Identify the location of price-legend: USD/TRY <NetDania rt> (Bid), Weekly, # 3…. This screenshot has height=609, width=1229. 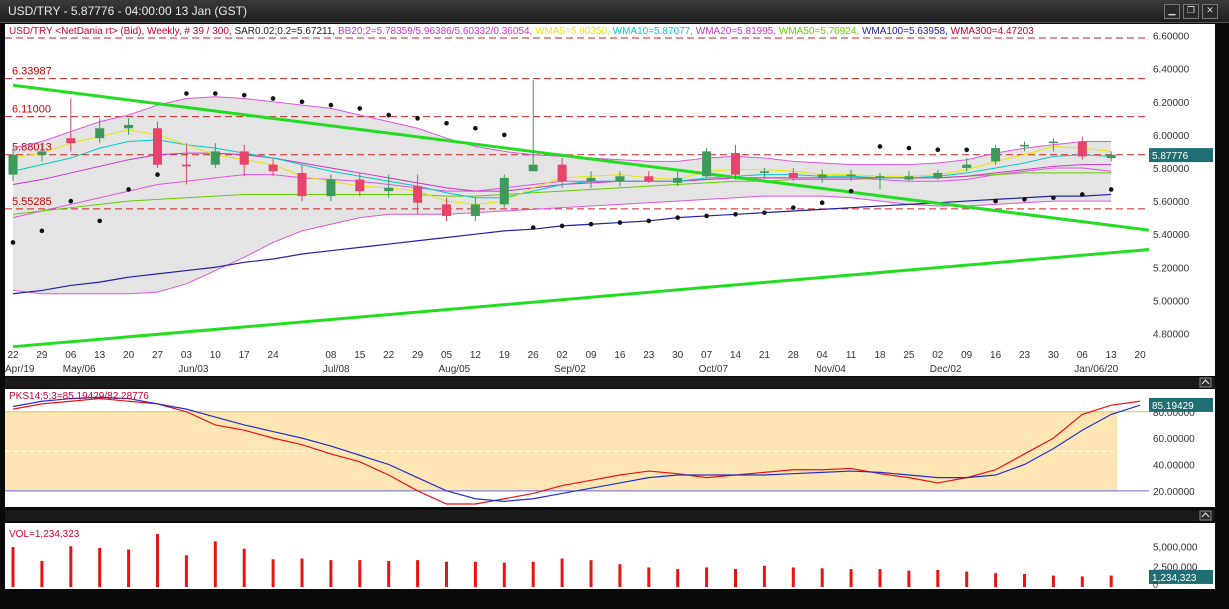
(521, 31).